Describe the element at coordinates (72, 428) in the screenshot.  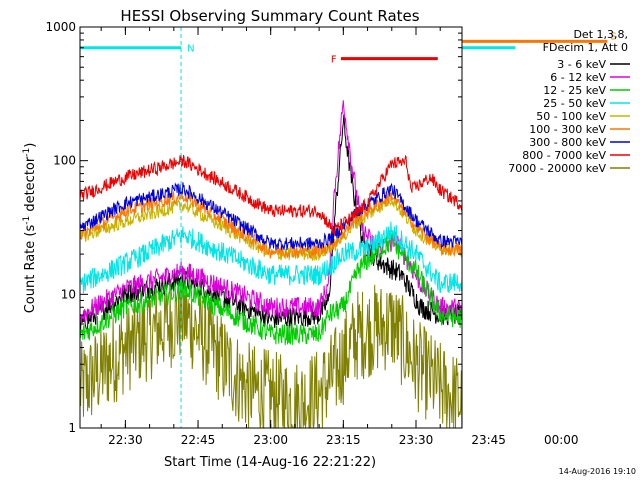
I see `y-tick-label: 1` at that location.